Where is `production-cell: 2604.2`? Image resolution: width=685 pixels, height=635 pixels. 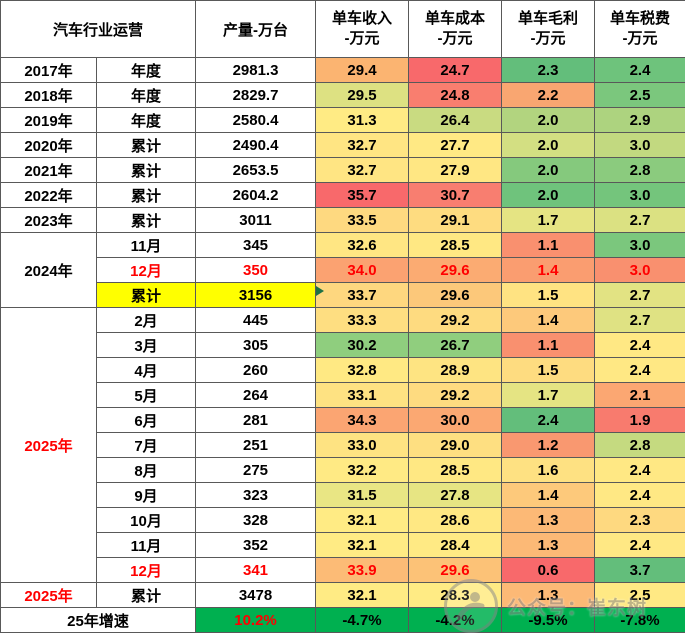
production-cell: 2604.2 is located at coordinates (256, 195).